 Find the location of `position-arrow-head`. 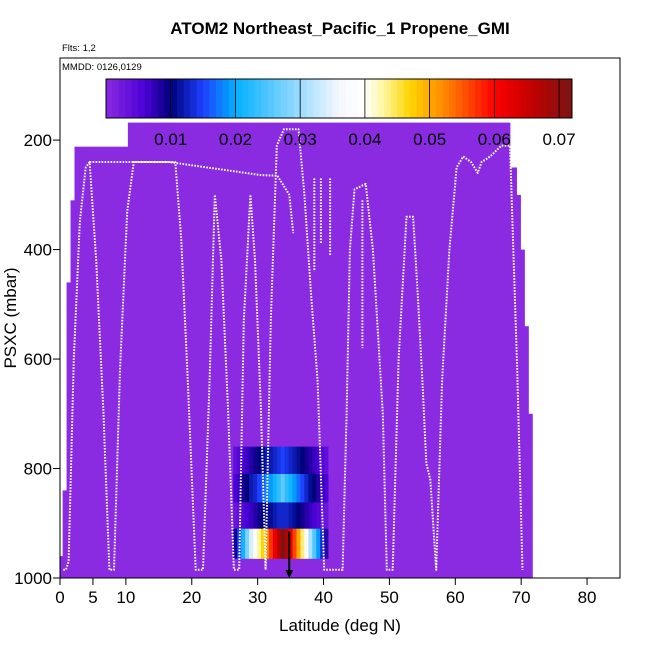

position-arrow-head is located at coordinates (289, 574).